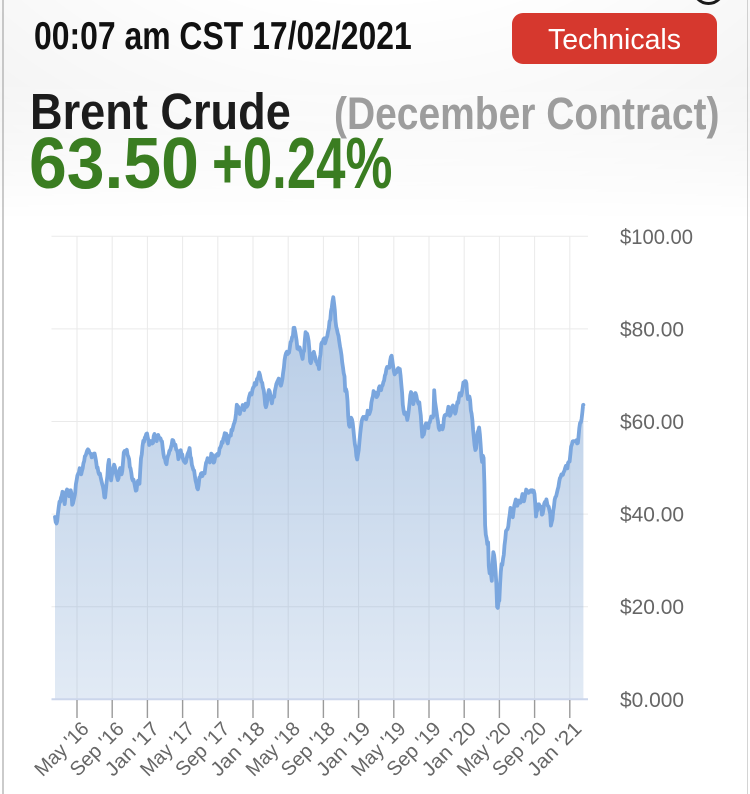  I want to click on svg-text: $80.00, so click(652, 329).